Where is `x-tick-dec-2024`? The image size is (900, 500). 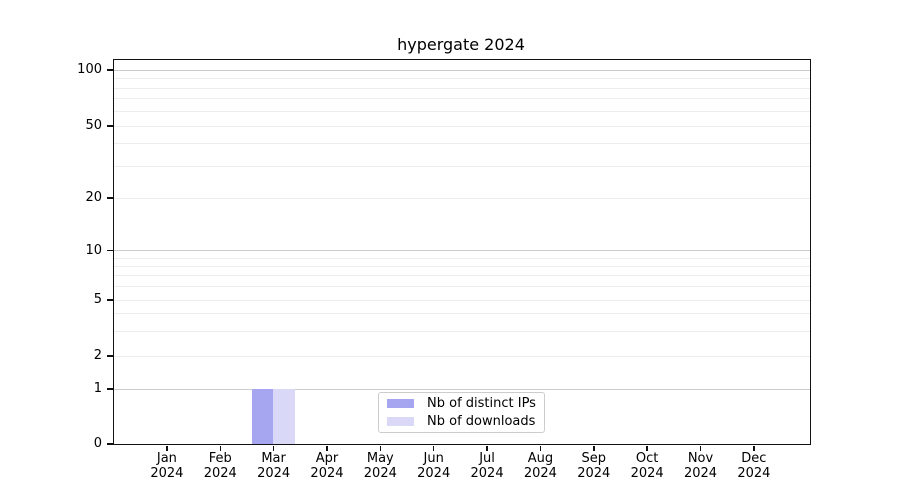 x-tick-dec-2024 is located at coordinates (754, 448).